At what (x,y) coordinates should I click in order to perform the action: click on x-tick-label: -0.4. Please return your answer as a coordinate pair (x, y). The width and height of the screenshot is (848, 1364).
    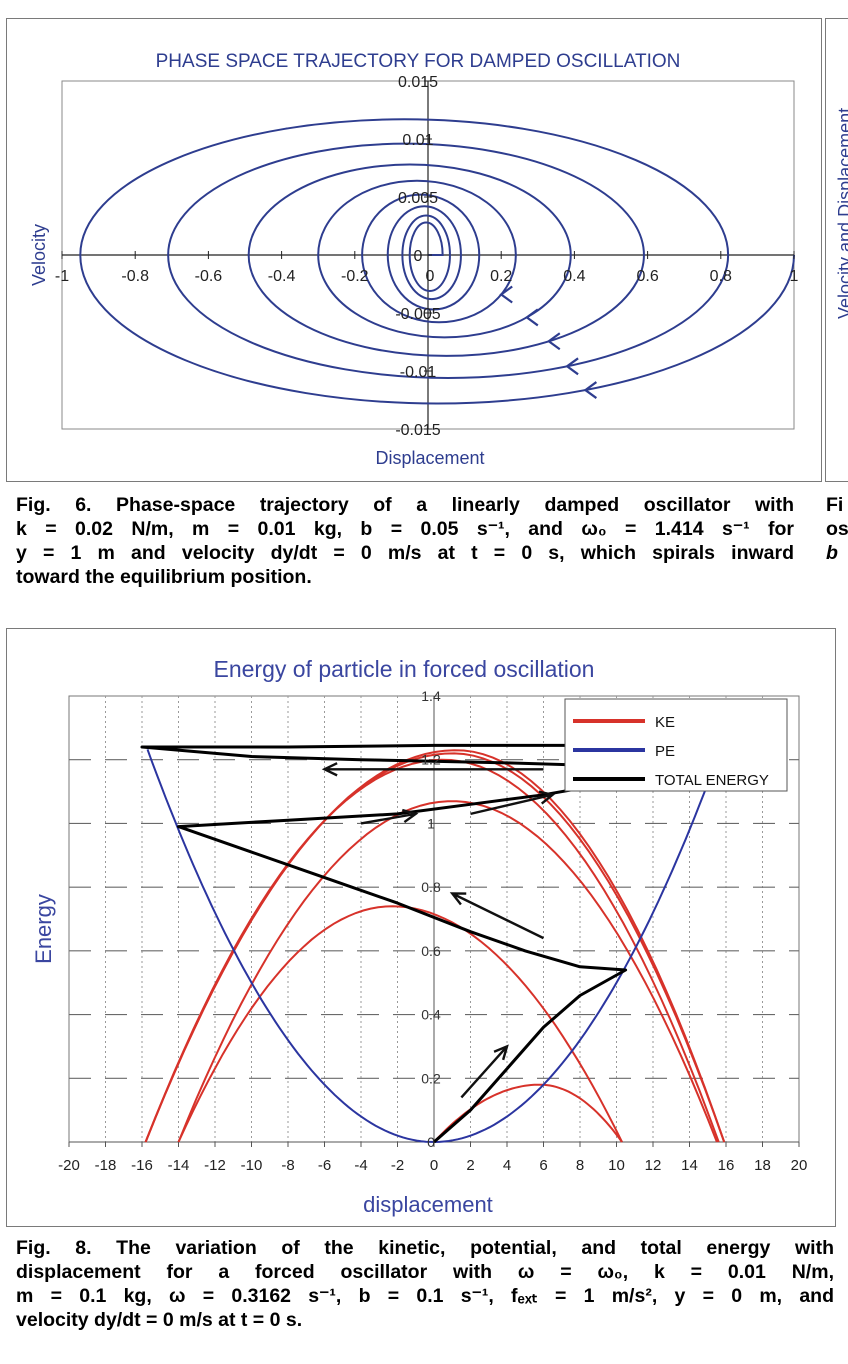
    Looking at the image, I should click on (282, 276).